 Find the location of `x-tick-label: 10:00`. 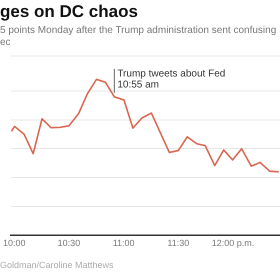

x-tick-label: 10:00 is located at coordinates (14, 243).